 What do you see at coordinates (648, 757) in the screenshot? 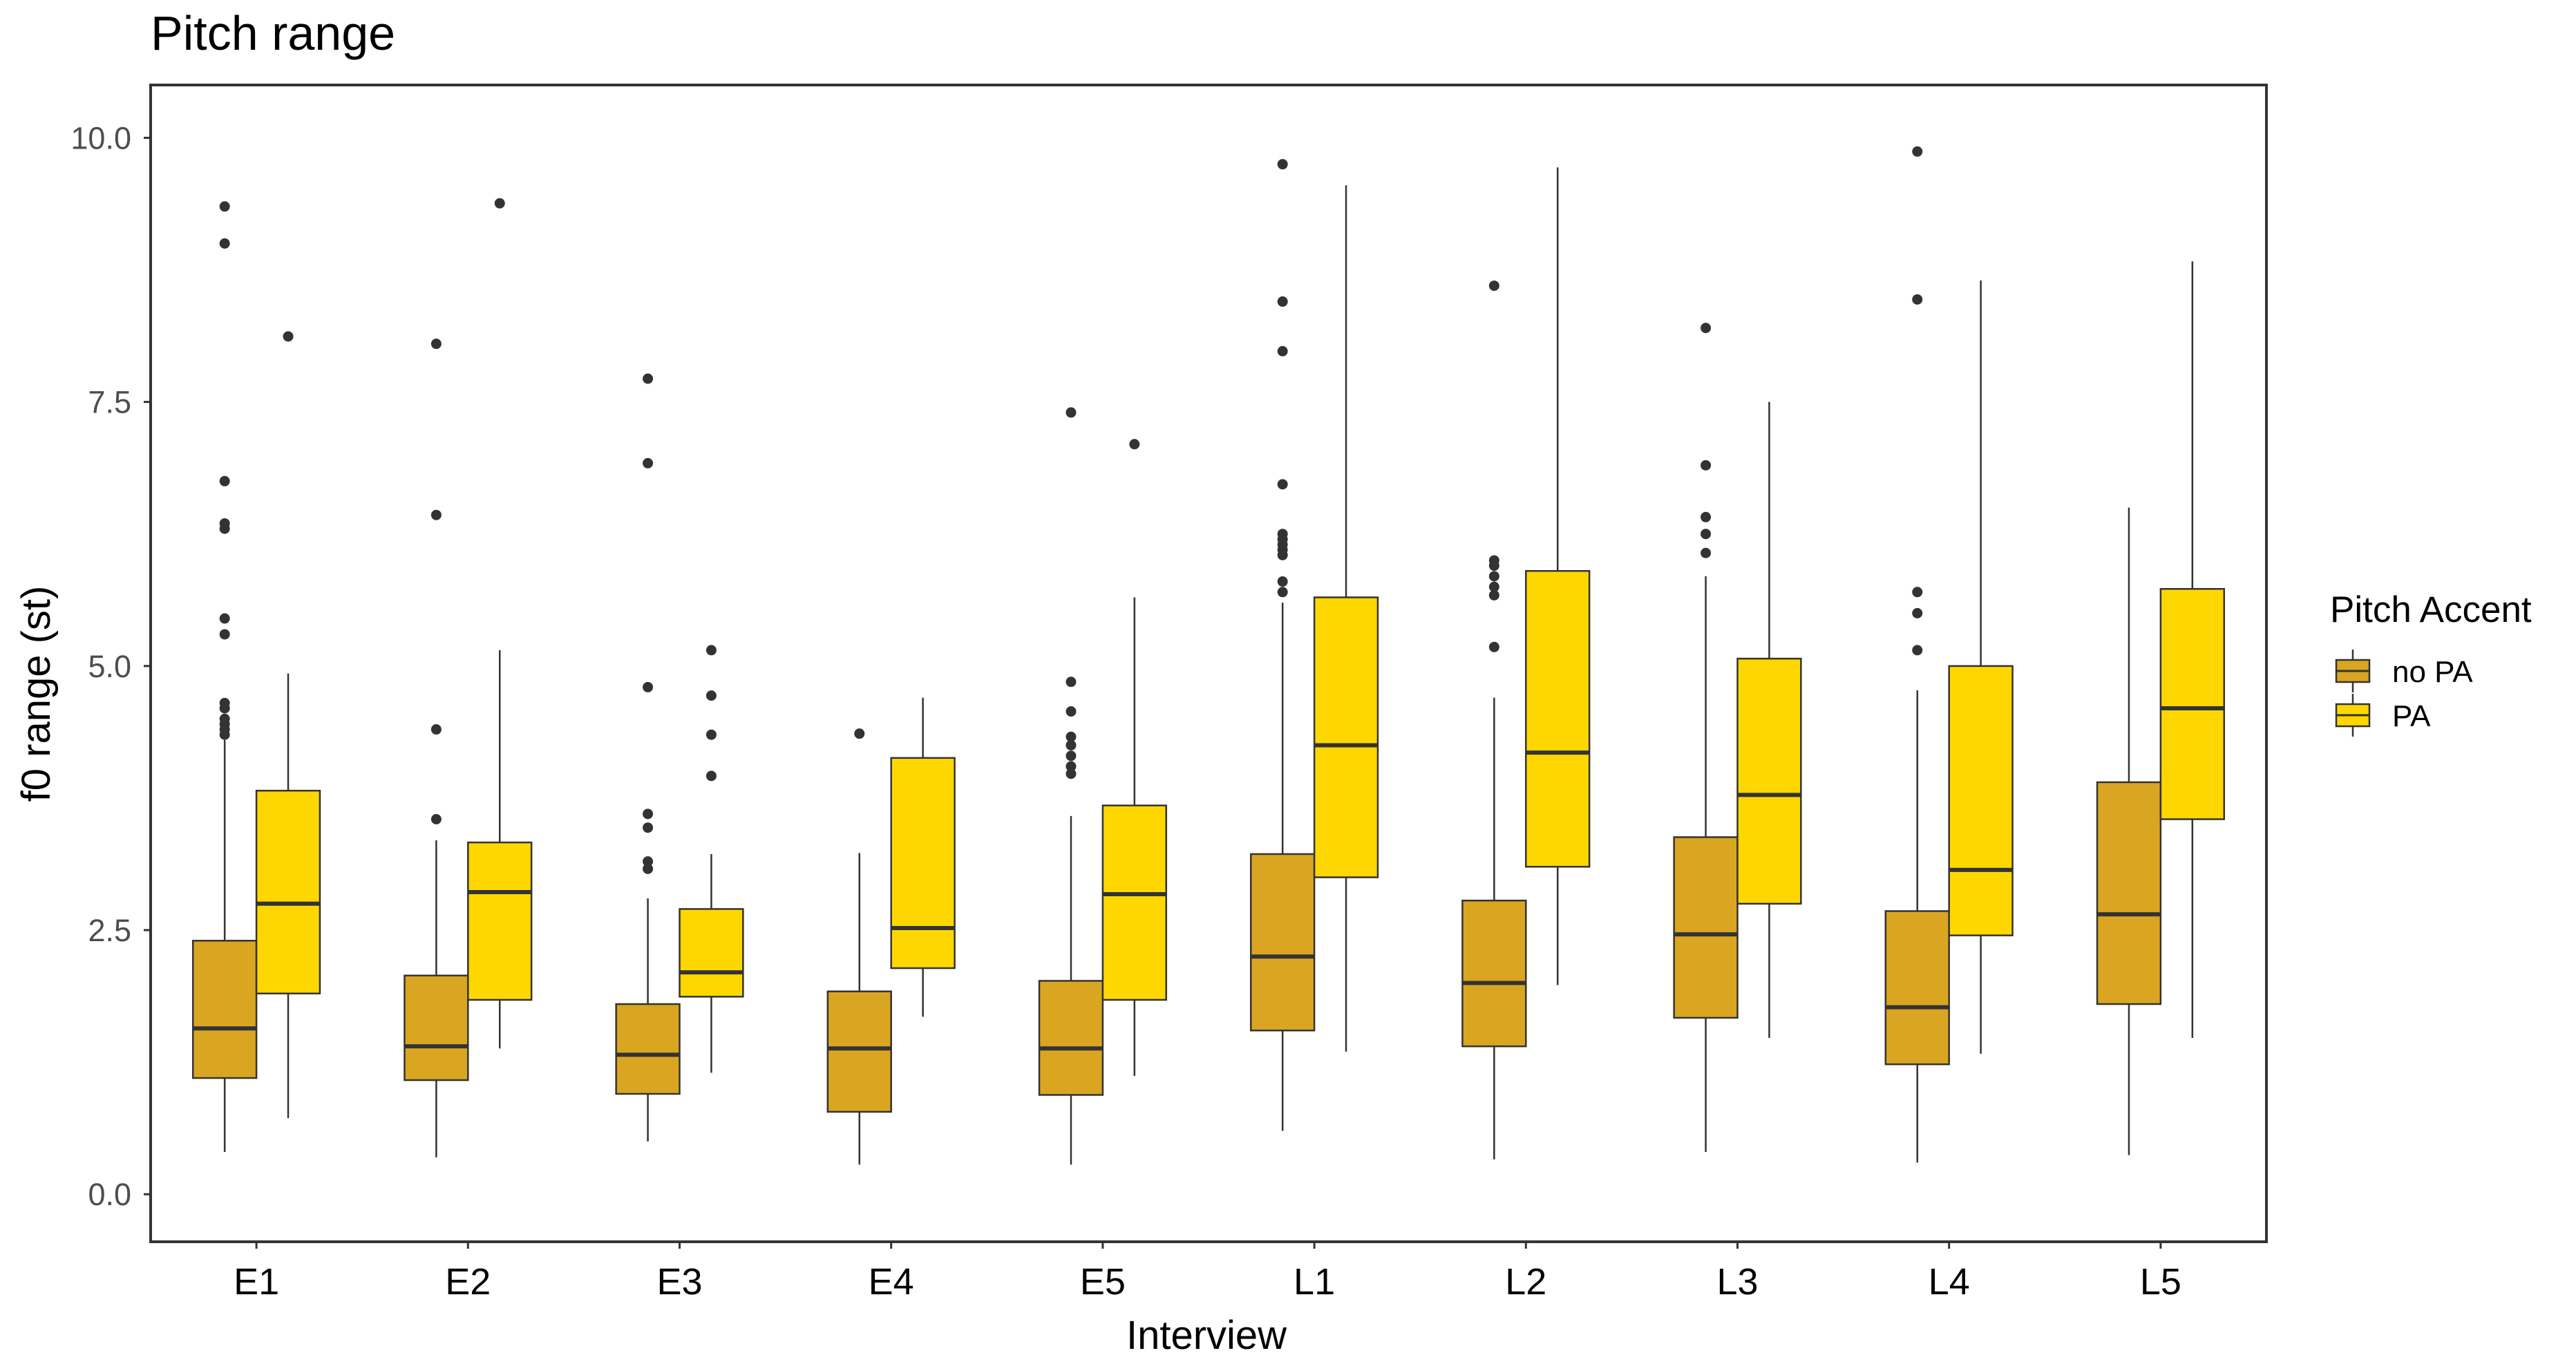
I see `box-E3-no-PA` at bounding box center [648, 757].